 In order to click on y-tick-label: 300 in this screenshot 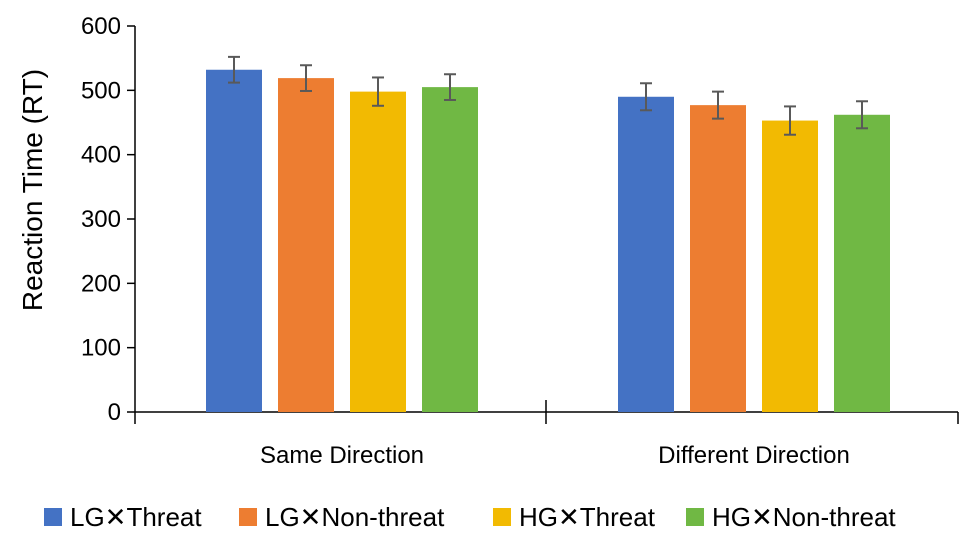, I will do `click(101, 219)`.